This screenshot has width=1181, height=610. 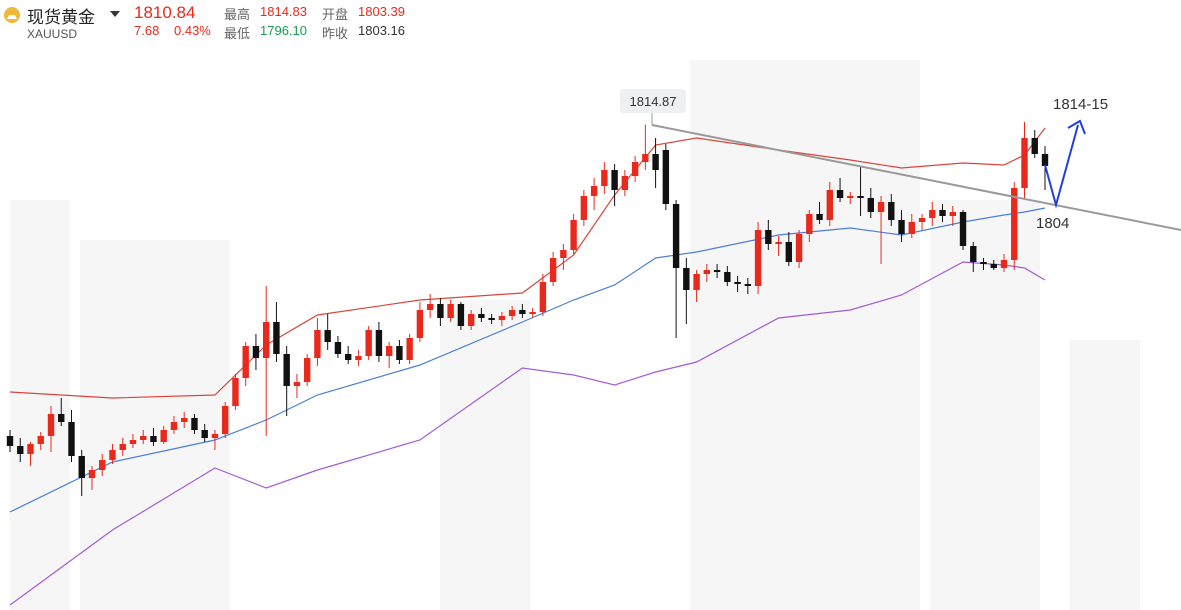 What do you see at coordinates (381, 11) in the screenshot?
I see `open: 1803.39` at bounding box center [381, 11].